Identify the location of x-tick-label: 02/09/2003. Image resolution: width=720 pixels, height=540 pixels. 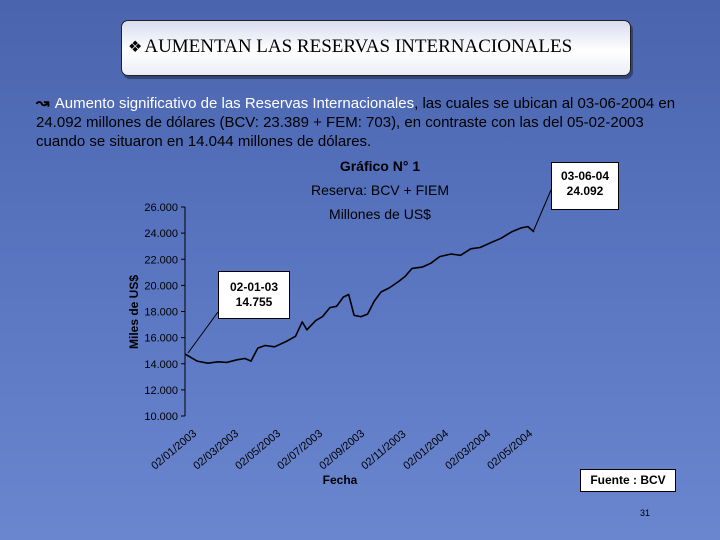
(342, 450).